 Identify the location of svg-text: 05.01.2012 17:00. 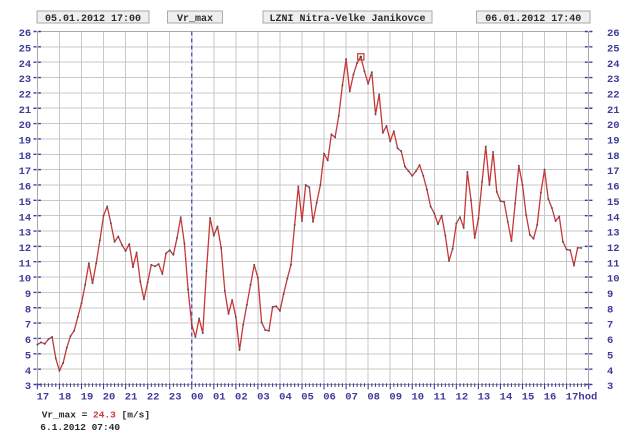
(93, 19).